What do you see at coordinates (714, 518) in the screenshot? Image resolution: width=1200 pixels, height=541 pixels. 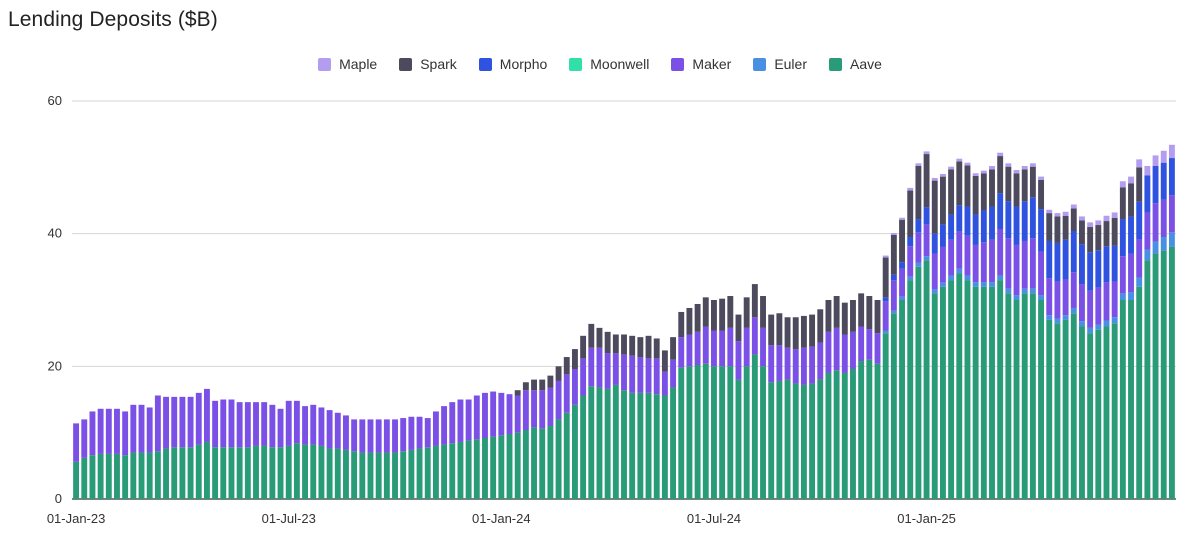 I see `x-tick-label: 01-Jul-24` at bounding box center [714, 518].